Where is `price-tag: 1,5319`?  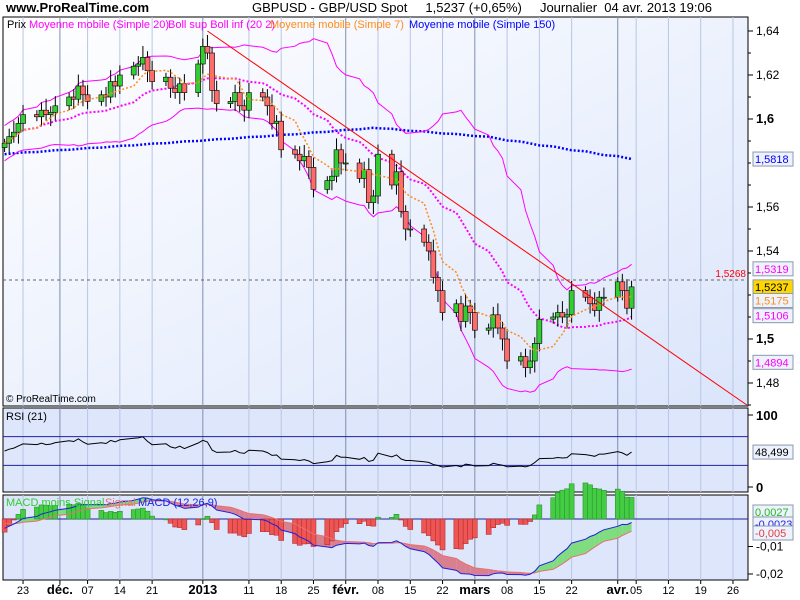 price-tag: 1,5319 is located at coordinates (772, 270).